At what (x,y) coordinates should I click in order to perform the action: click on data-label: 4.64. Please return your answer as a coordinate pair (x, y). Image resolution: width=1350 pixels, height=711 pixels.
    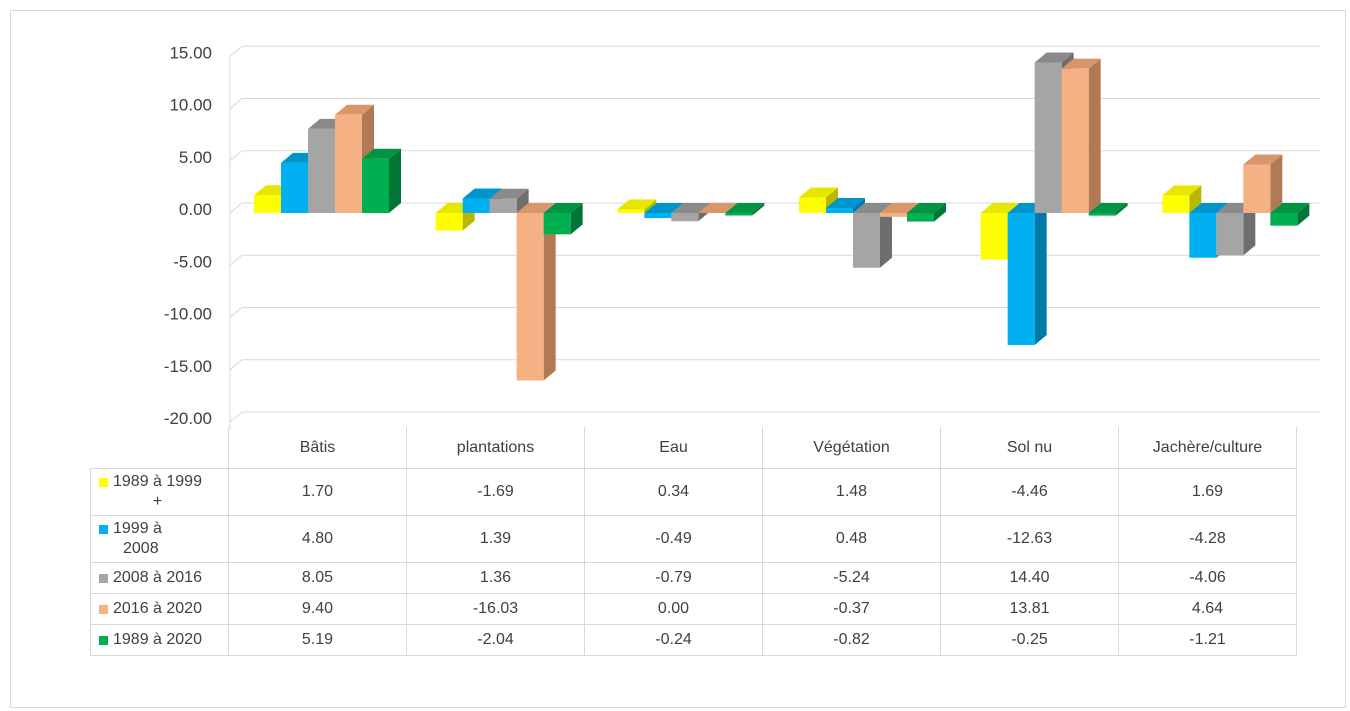
    Looking at the image, I should click on (1207, 609).